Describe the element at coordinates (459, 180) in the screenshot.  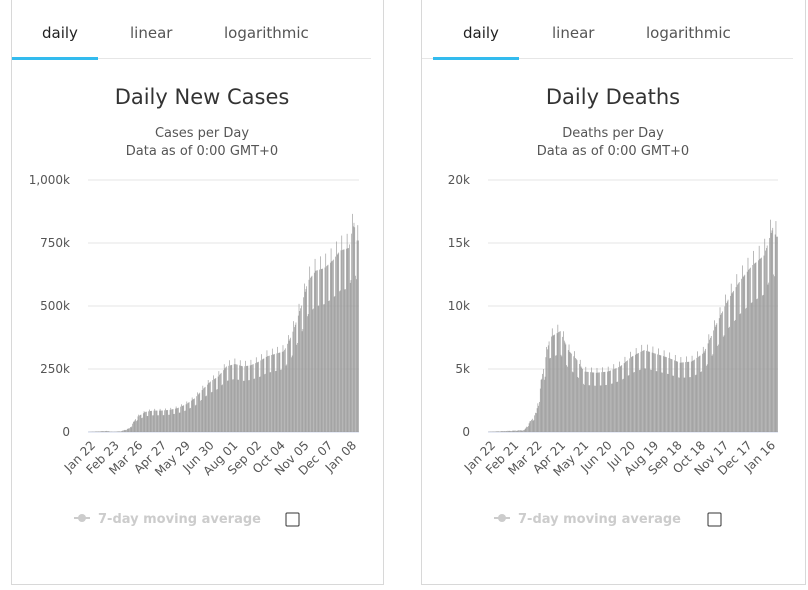
I see `y-tick-label: 20k` at that location.